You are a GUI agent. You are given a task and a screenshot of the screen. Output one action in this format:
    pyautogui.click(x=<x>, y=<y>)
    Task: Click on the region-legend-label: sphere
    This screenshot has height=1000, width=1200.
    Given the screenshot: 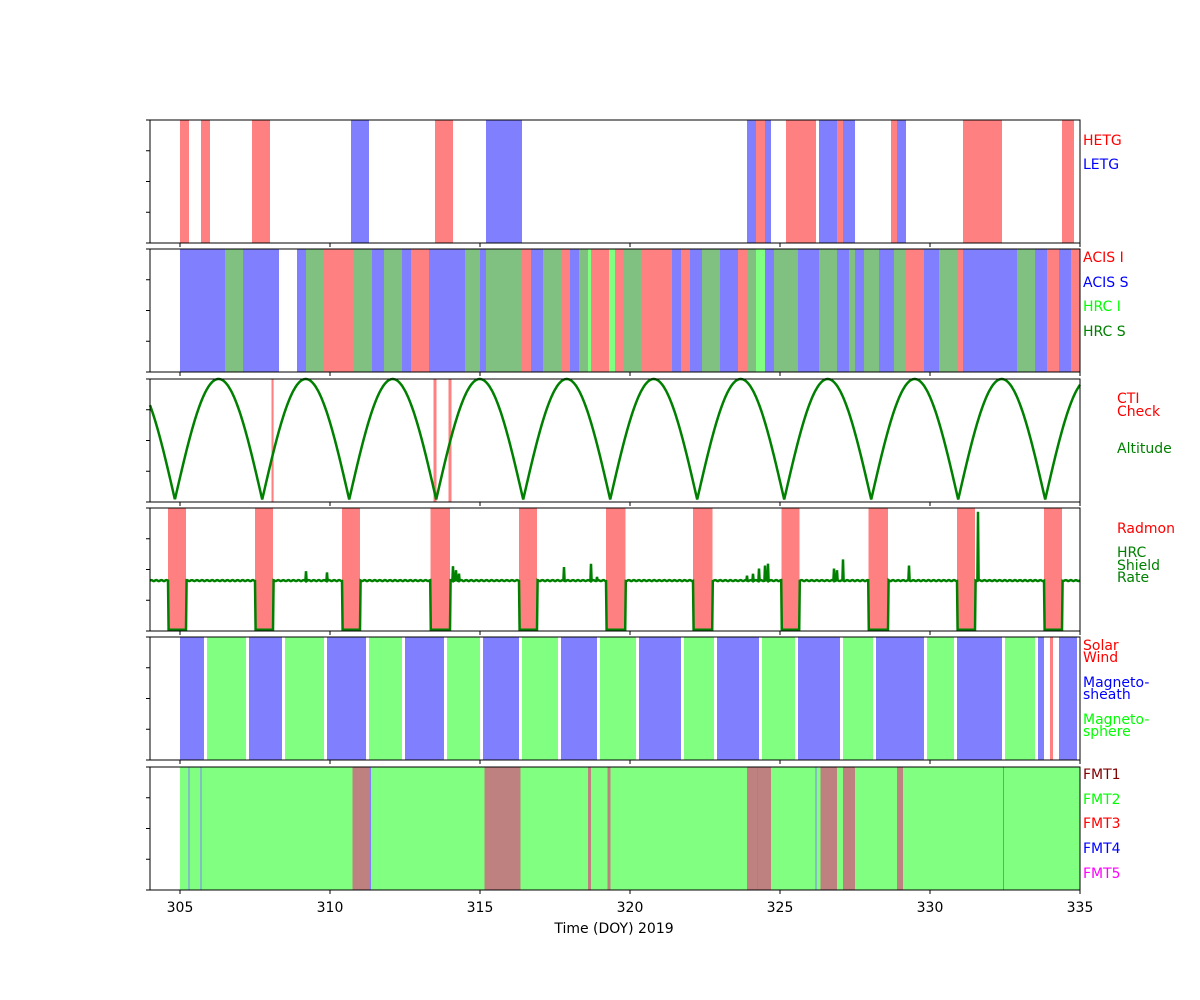 What is the action you would take?
    pyautogui.click(x=1107, y=732)
    